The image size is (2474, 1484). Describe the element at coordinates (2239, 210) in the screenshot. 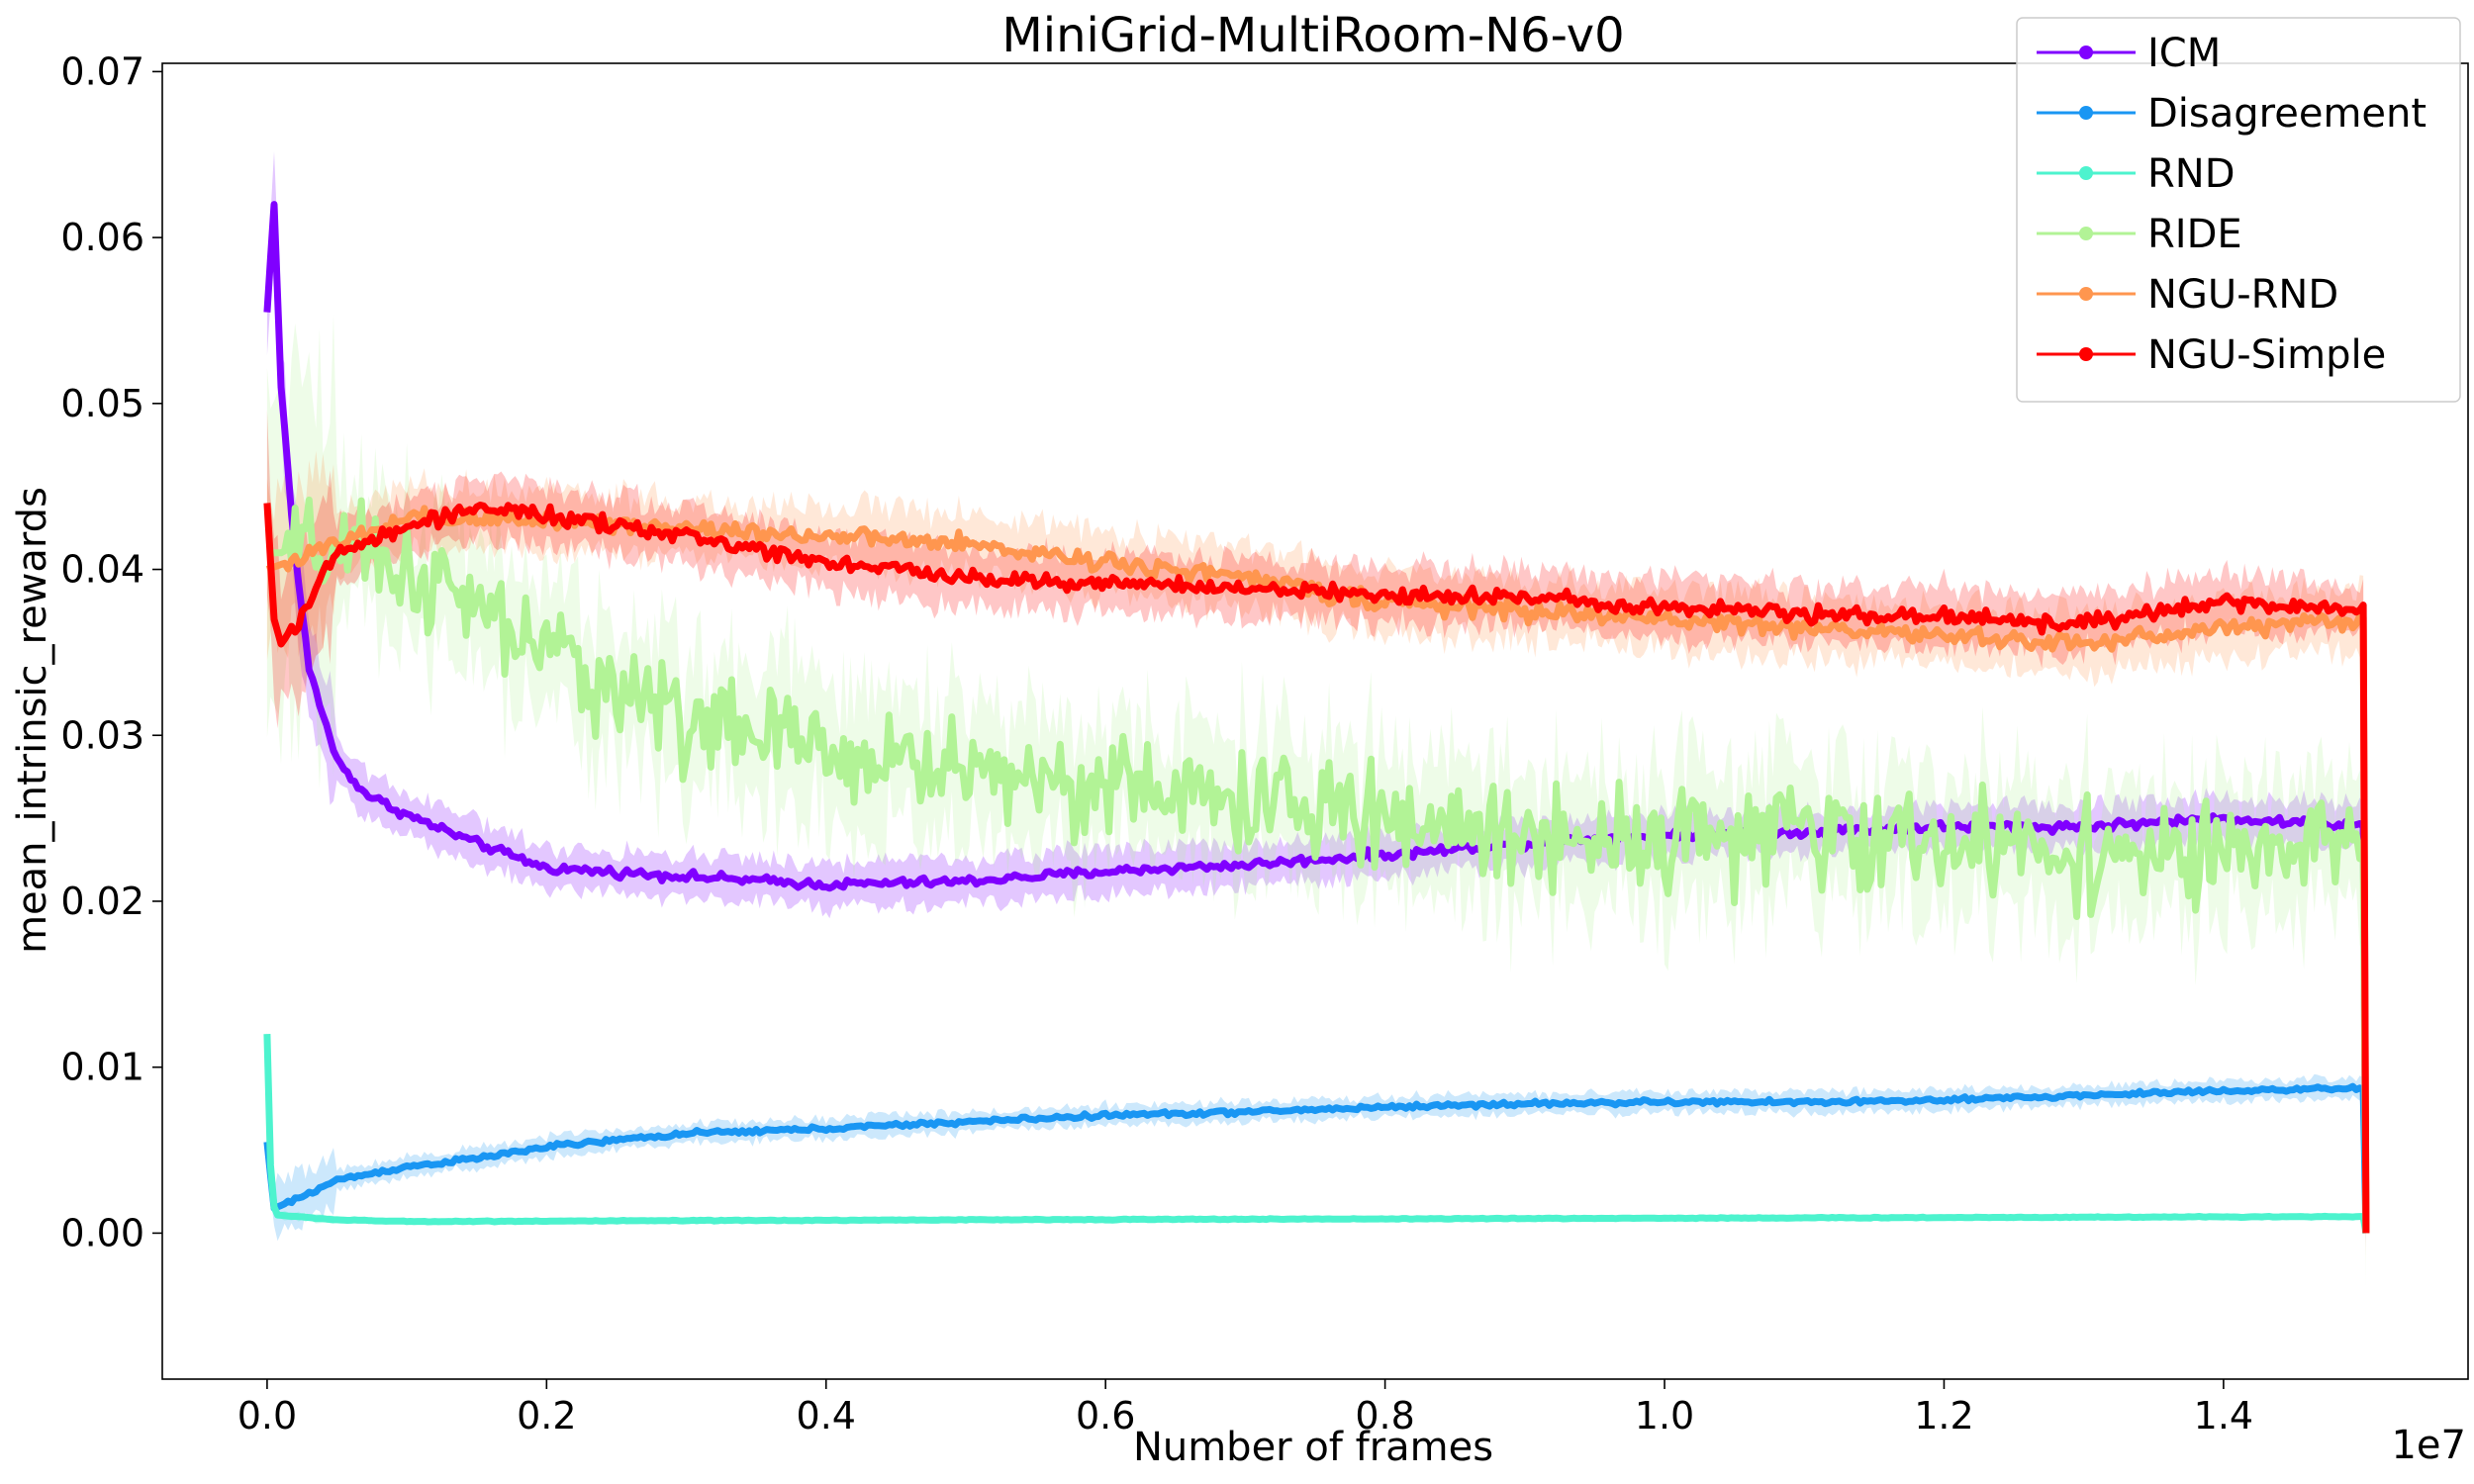

I see `legend: ICM Disagreement RND RIDE NGU-RND NGU-Simple` at that location.